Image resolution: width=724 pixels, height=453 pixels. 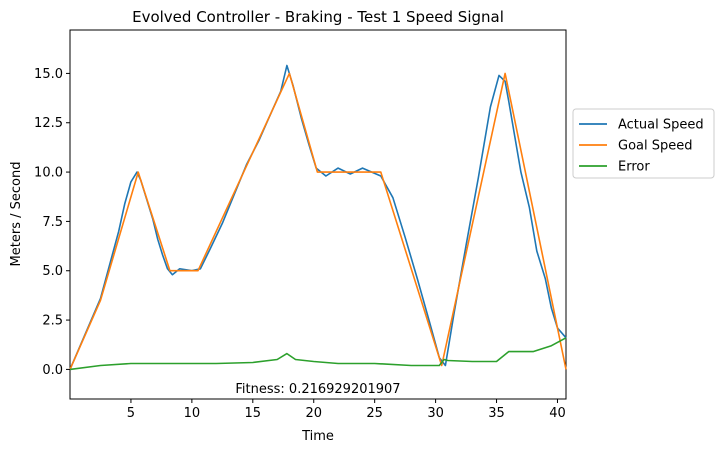 I want to click on legend: Actual Speed Goal Speed Error, so click(x=643, y=143).